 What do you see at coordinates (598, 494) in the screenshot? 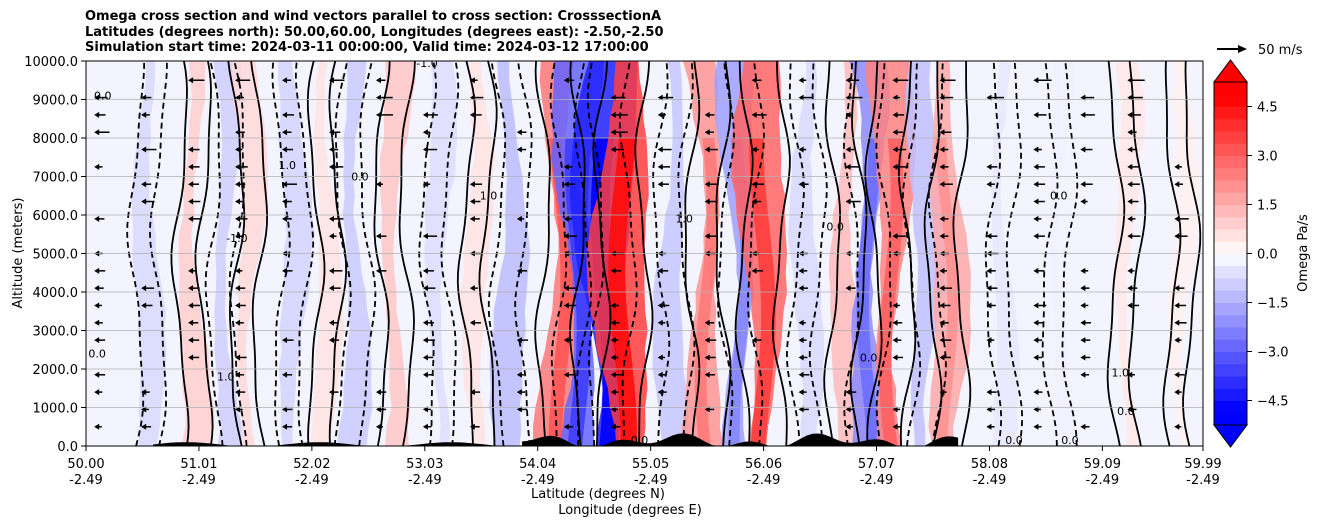
I see `x-axis-label-lat: Latitude (degrees N)` at bounding box center [598, 494].